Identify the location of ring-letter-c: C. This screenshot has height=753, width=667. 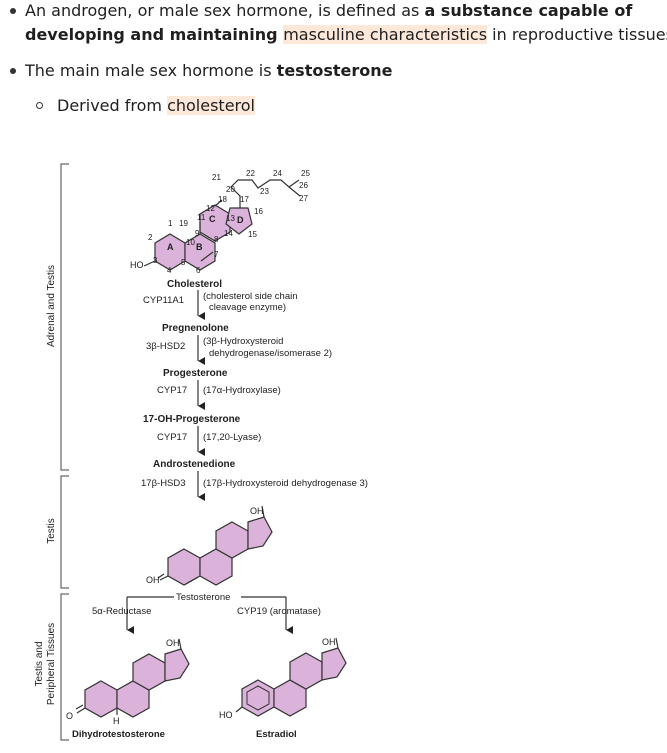
(212, 219).